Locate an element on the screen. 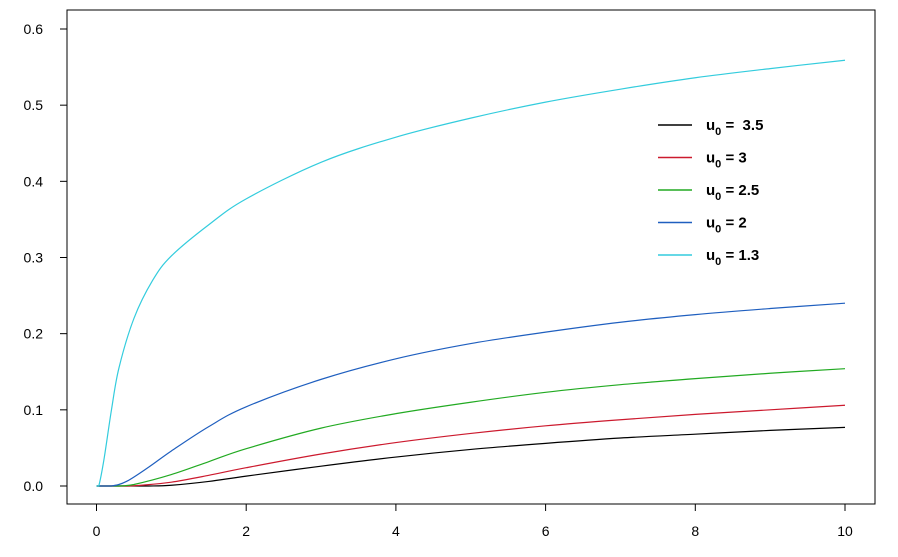  legend-label-2: u0 = 2.5 is located at coordinates (732, 192).